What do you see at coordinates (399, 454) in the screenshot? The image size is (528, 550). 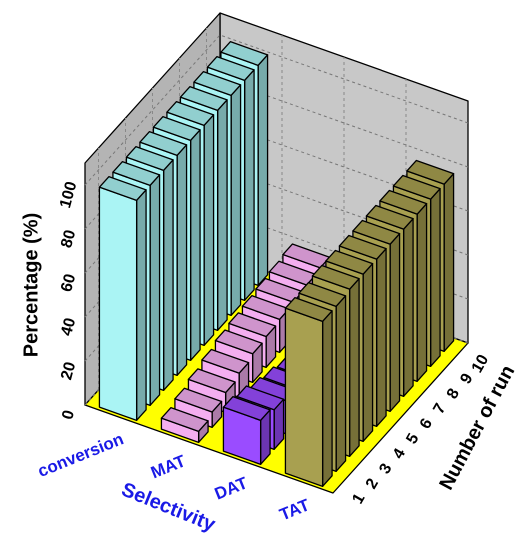 I see `depth-tick-label: 4` at bounding box center [399, 454].